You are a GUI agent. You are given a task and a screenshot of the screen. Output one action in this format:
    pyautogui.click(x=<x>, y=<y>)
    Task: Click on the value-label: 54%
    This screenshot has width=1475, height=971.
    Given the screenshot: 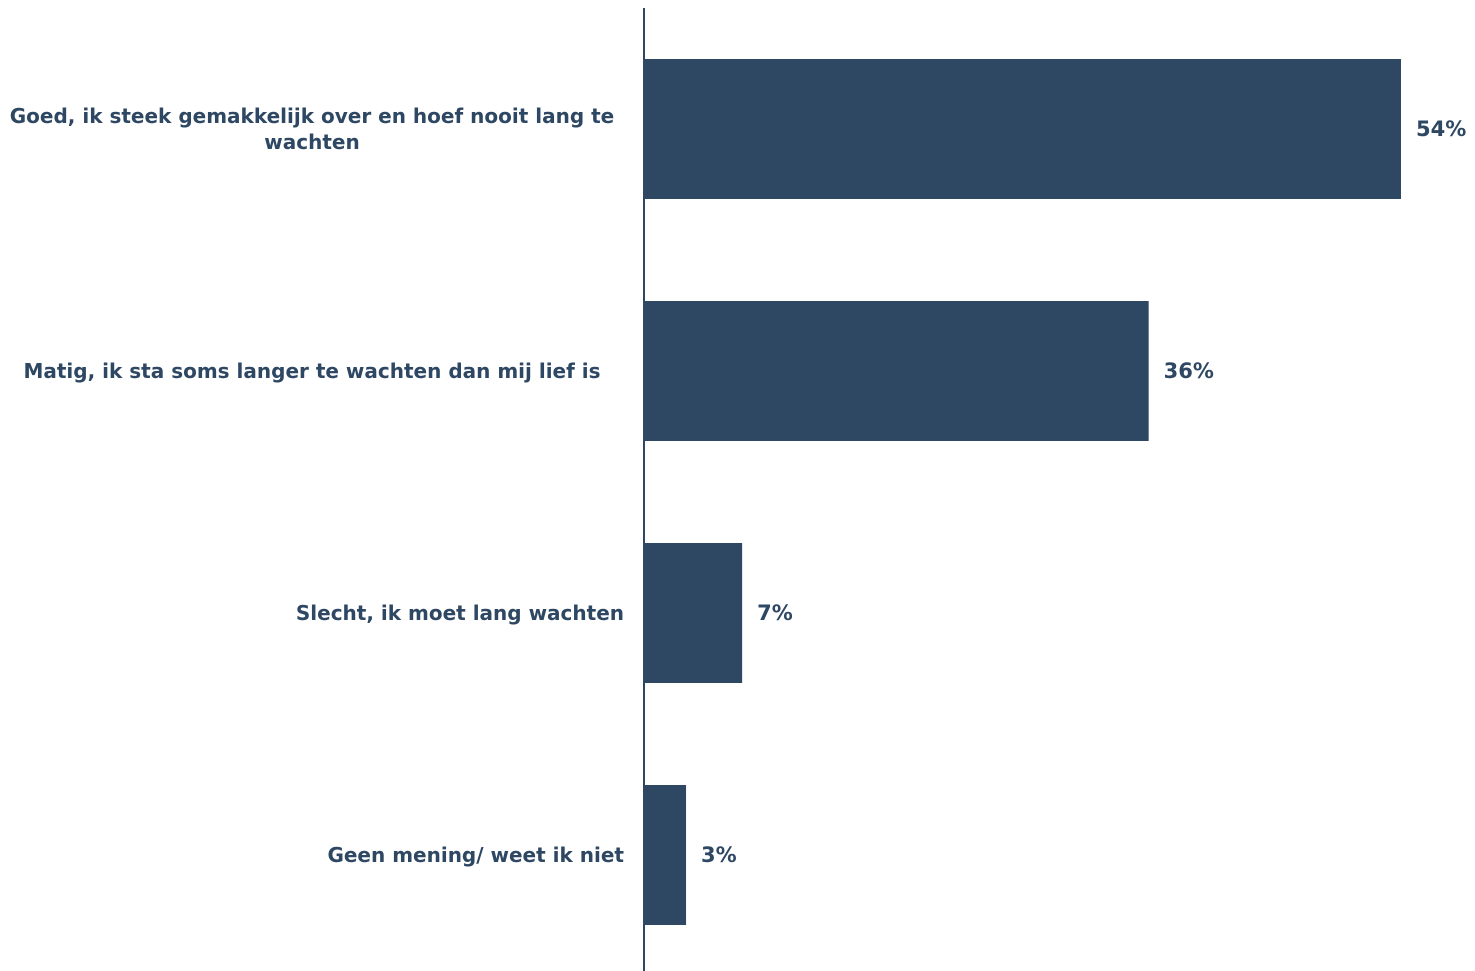 What is the action you would take?
    pyautogui.click(x=1441, y=129)
    